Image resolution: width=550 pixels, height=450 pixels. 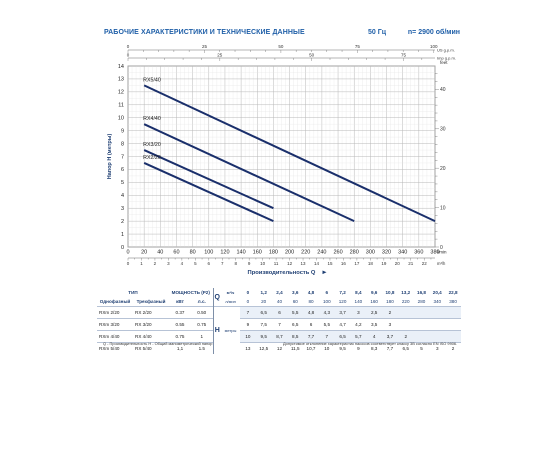 I want to click on y-tick-label: 10, so click(x=121, y=119).